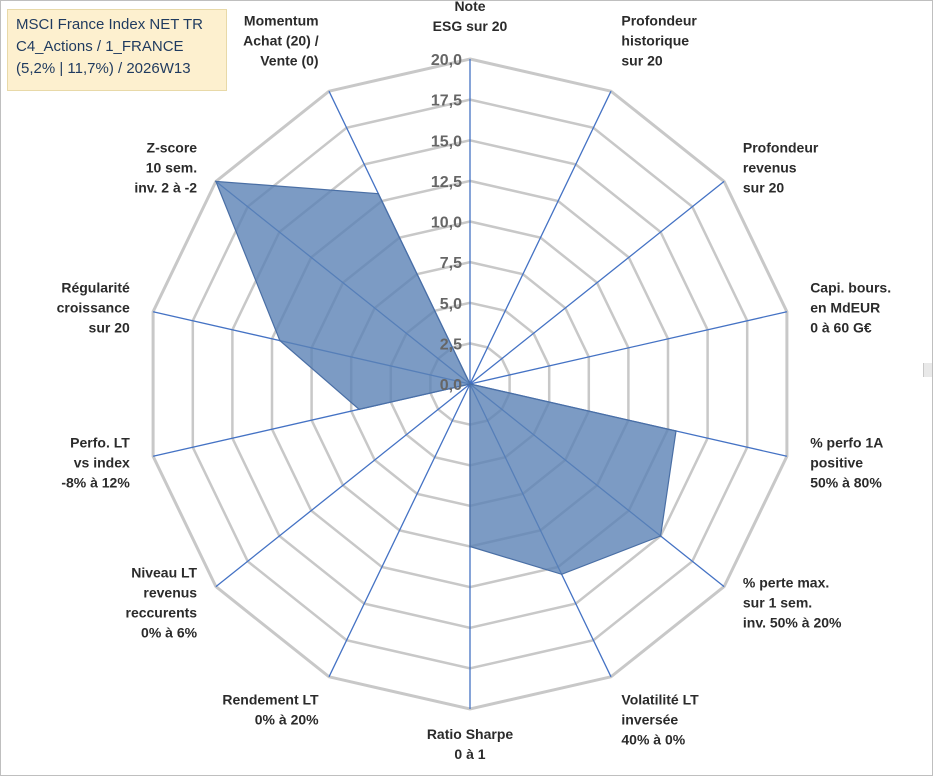 The height and width of the screenshot is (776, 933). I want to click on axis-label: Z-score 10 sem. inv. 2 à -2, so click(165, 167).